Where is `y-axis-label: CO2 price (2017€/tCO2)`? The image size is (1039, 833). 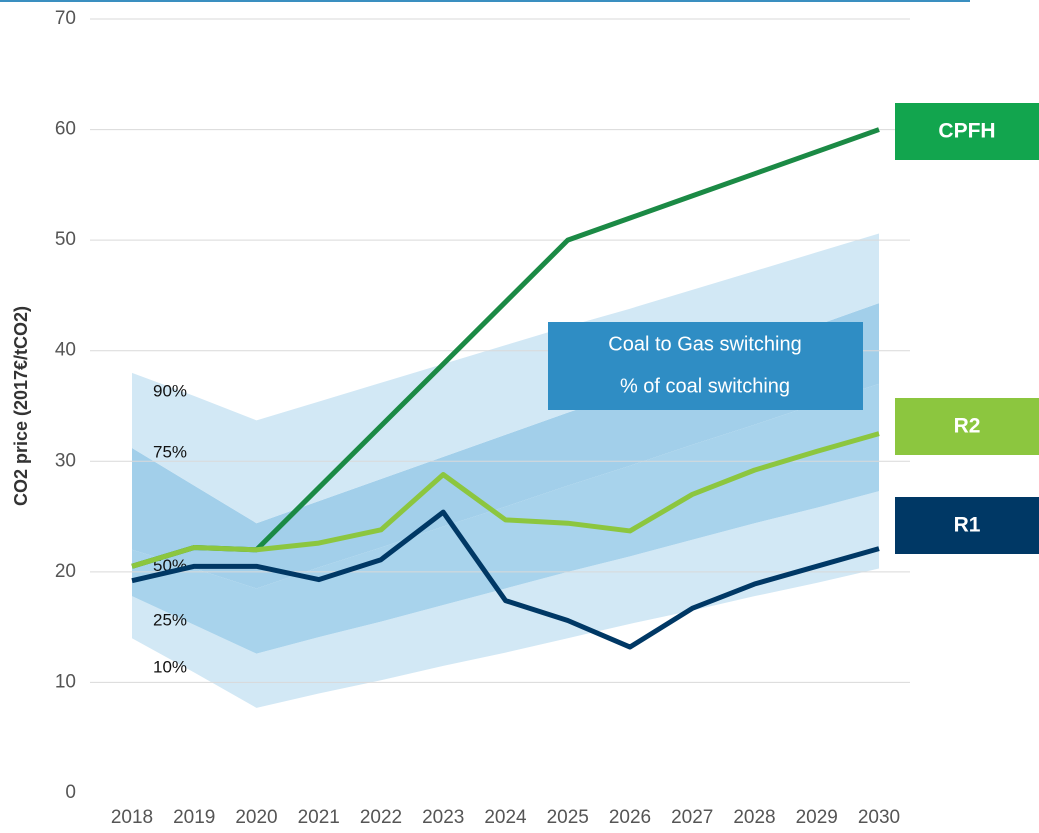
y-axis-label: CO2 price (2017€/tCO2) is located at coordinates (21, 406).